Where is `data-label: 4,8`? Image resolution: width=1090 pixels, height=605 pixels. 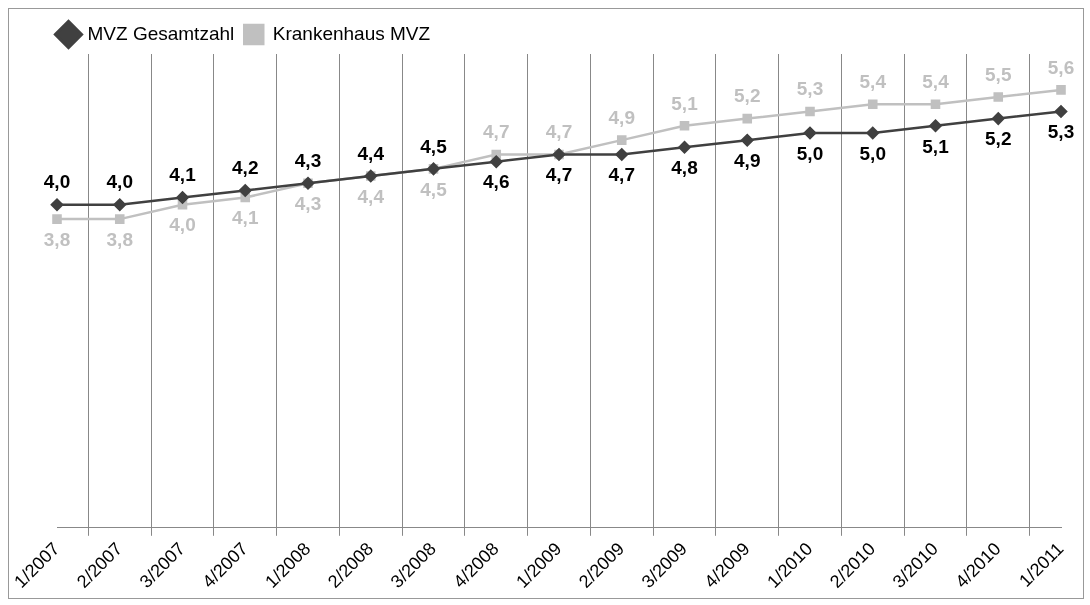 data-label: 4,8 is located at coordinates (684, 168).